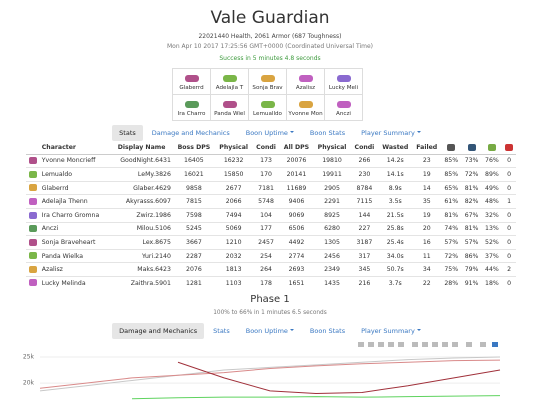 This screenshot has height=405, width=540. I want to click on cell: 2905, so click(332, 187).